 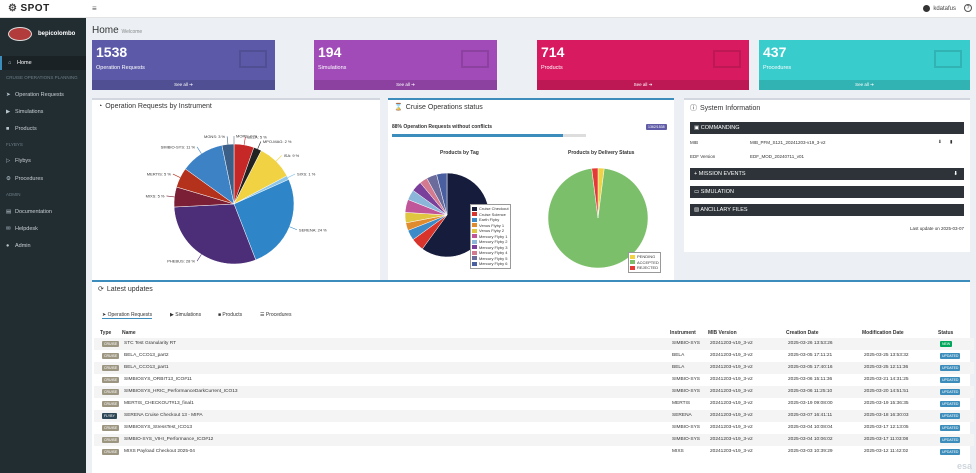 I want to click on sidebar-item-admin: ● Admin, so click(x=43, y=246).